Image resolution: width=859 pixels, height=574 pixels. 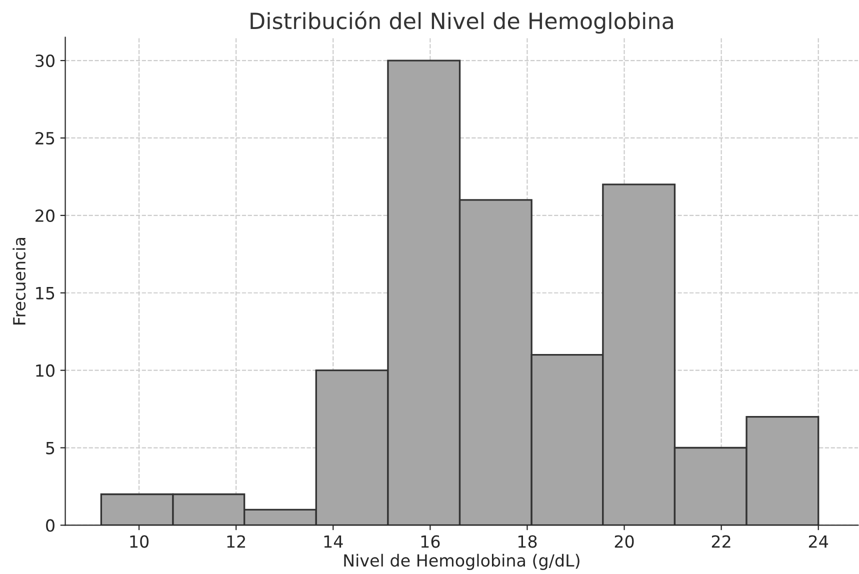 What do you see at coordinates (721, 541) in the screenshot?
I see `x-tick-label: 22` at bounding box center [721, 541].